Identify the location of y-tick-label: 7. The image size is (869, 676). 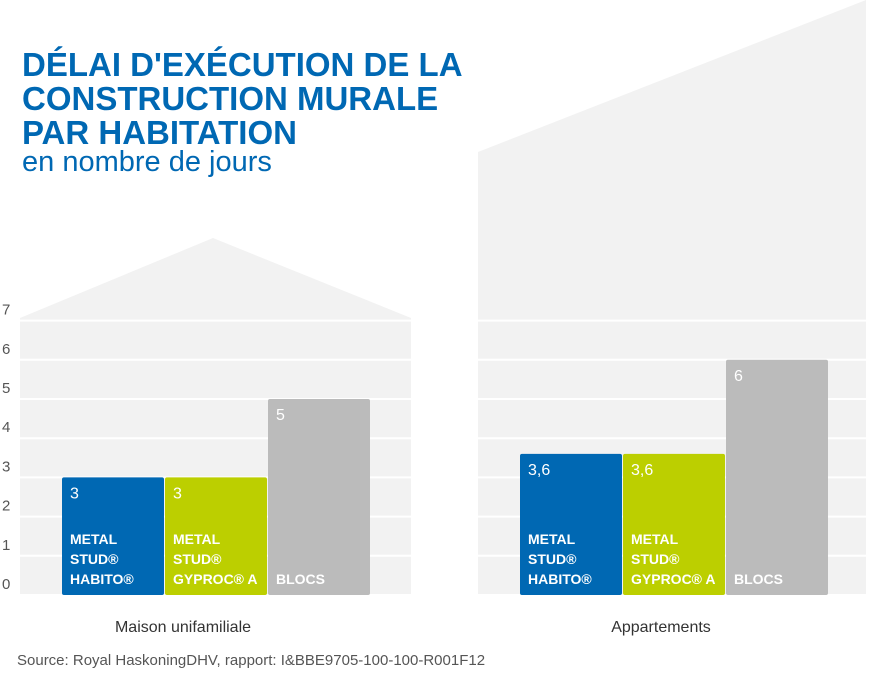
(6, 310).